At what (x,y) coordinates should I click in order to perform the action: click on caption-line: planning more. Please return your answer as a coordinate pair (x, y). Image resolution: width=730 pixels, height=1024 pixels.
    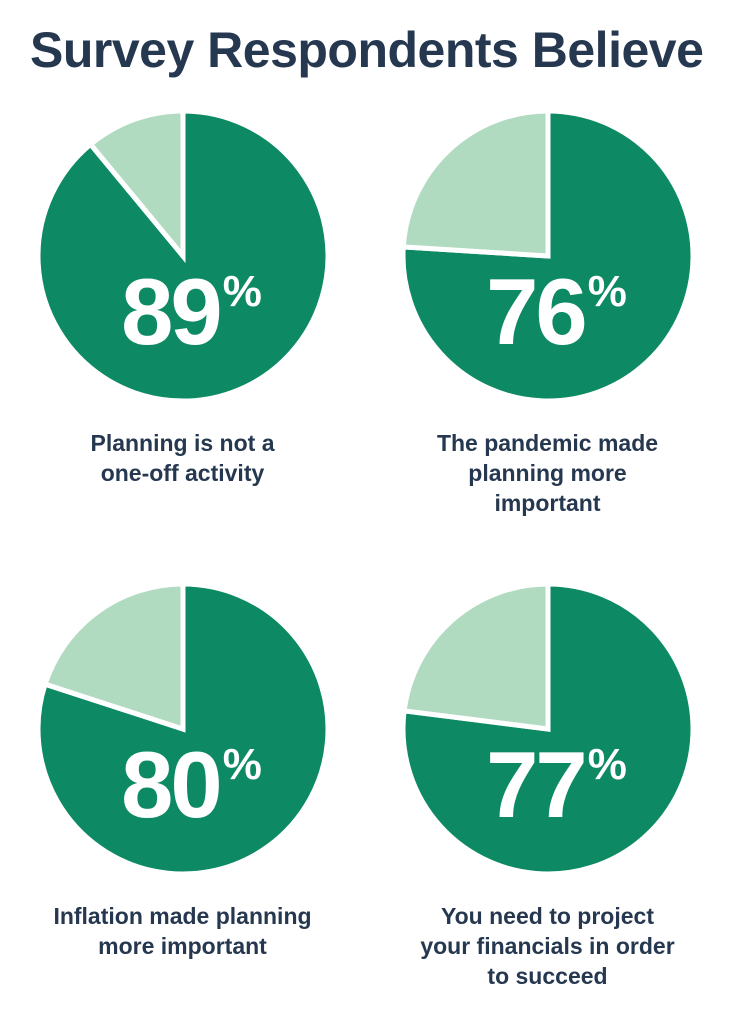
    Looking at the image, I should click on (547, 472).